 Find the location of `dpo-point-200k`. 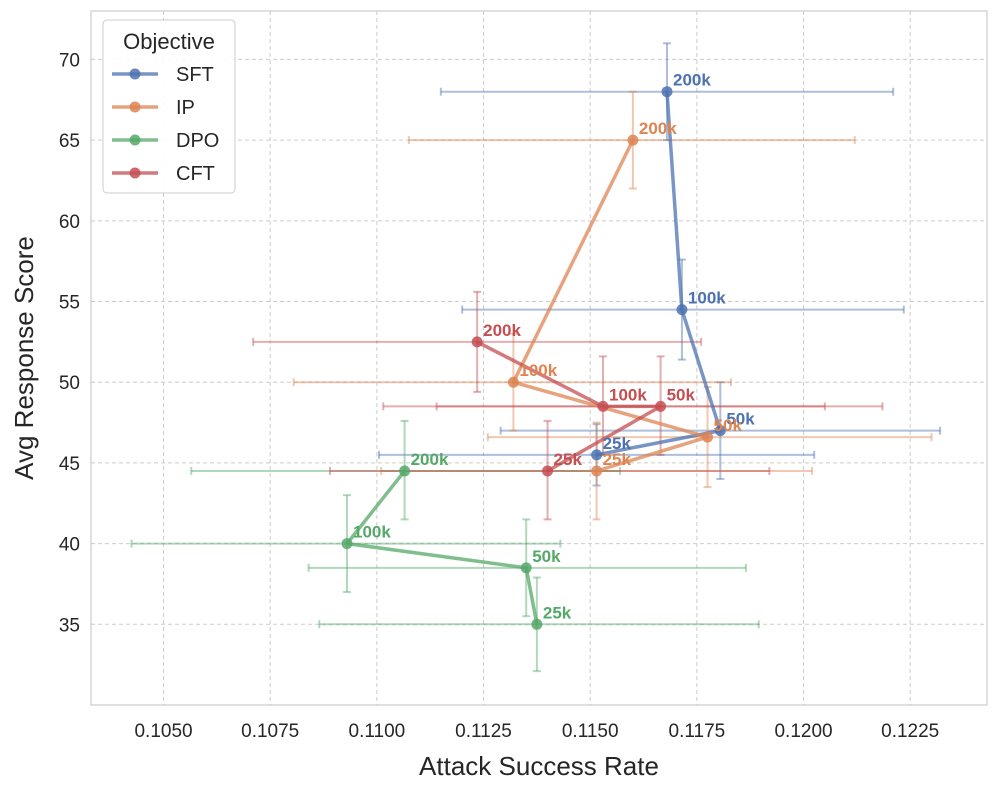

dpo-point-200k is located at coordinates (405, 471).